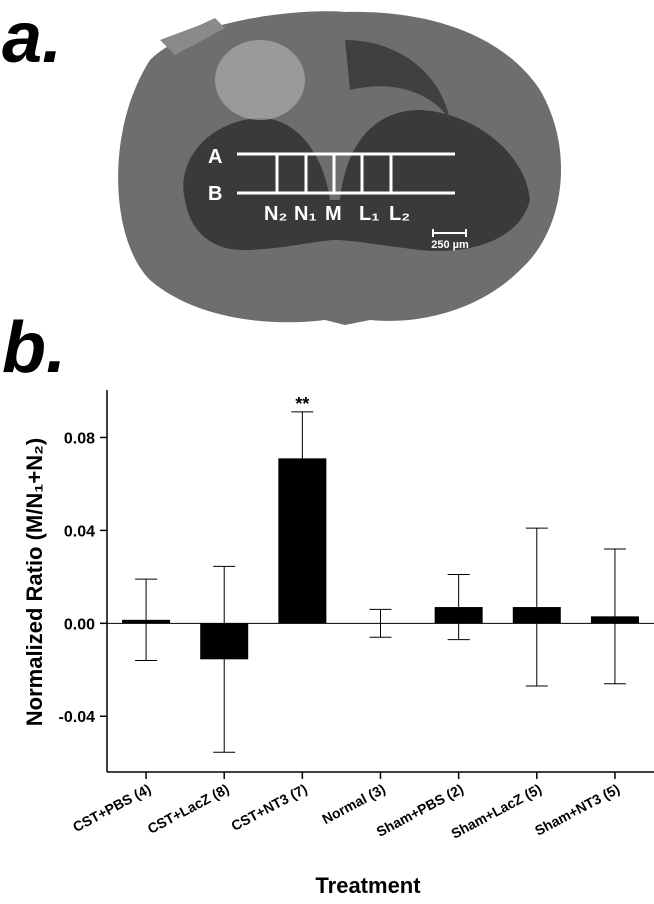 This screenshot has height=904, width=654. I want to click on x-tick-label: CST+LacZ (8), so click(188, 809).